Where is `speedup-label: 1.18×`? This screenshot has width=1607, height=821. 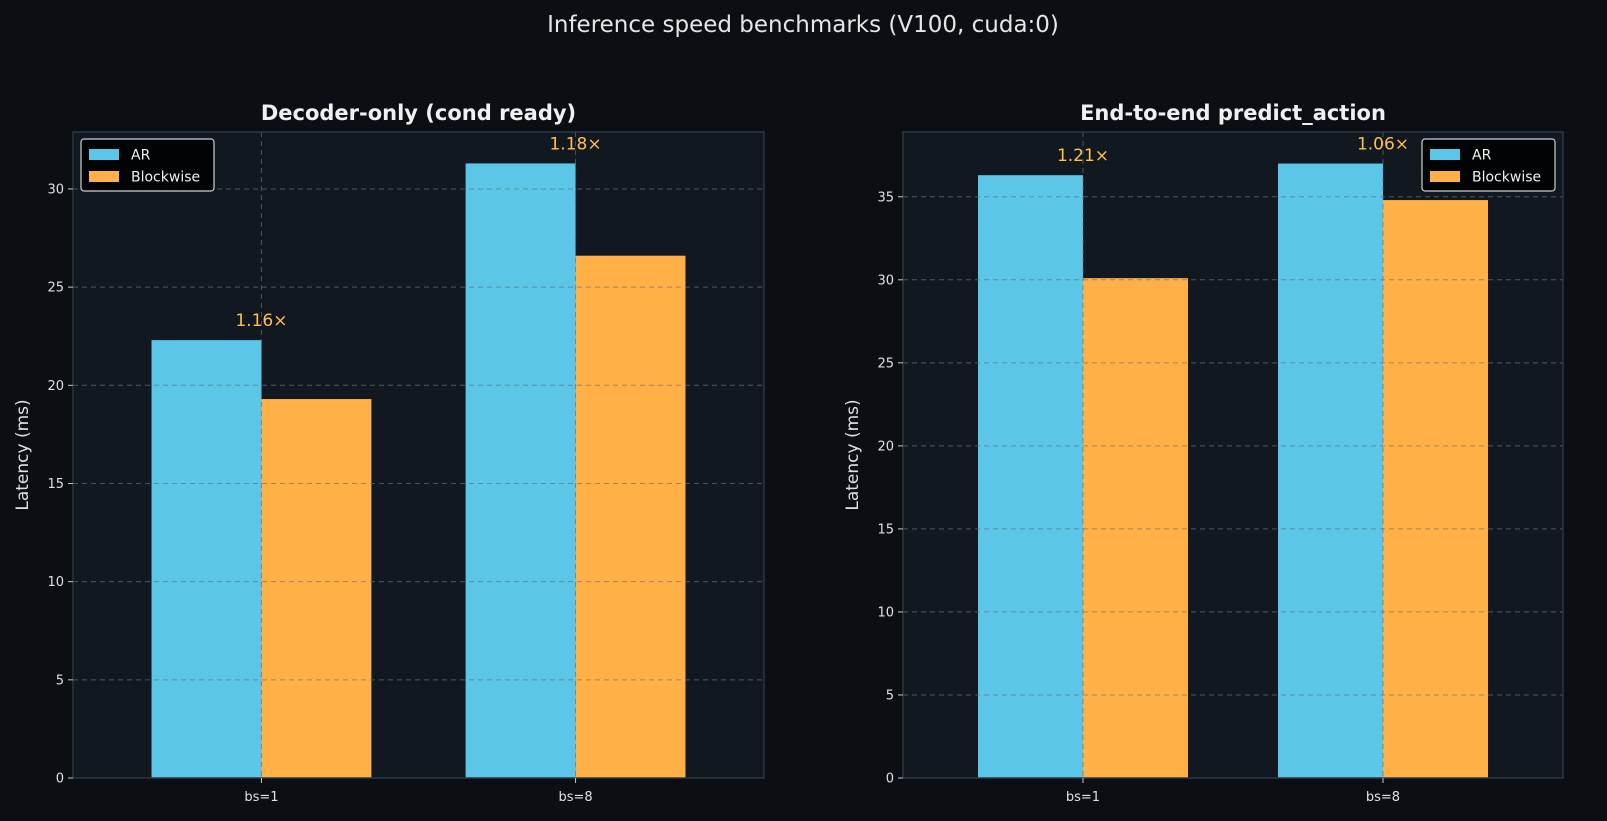 speedup-label: 1.18× is located at coordinates (575, 144).